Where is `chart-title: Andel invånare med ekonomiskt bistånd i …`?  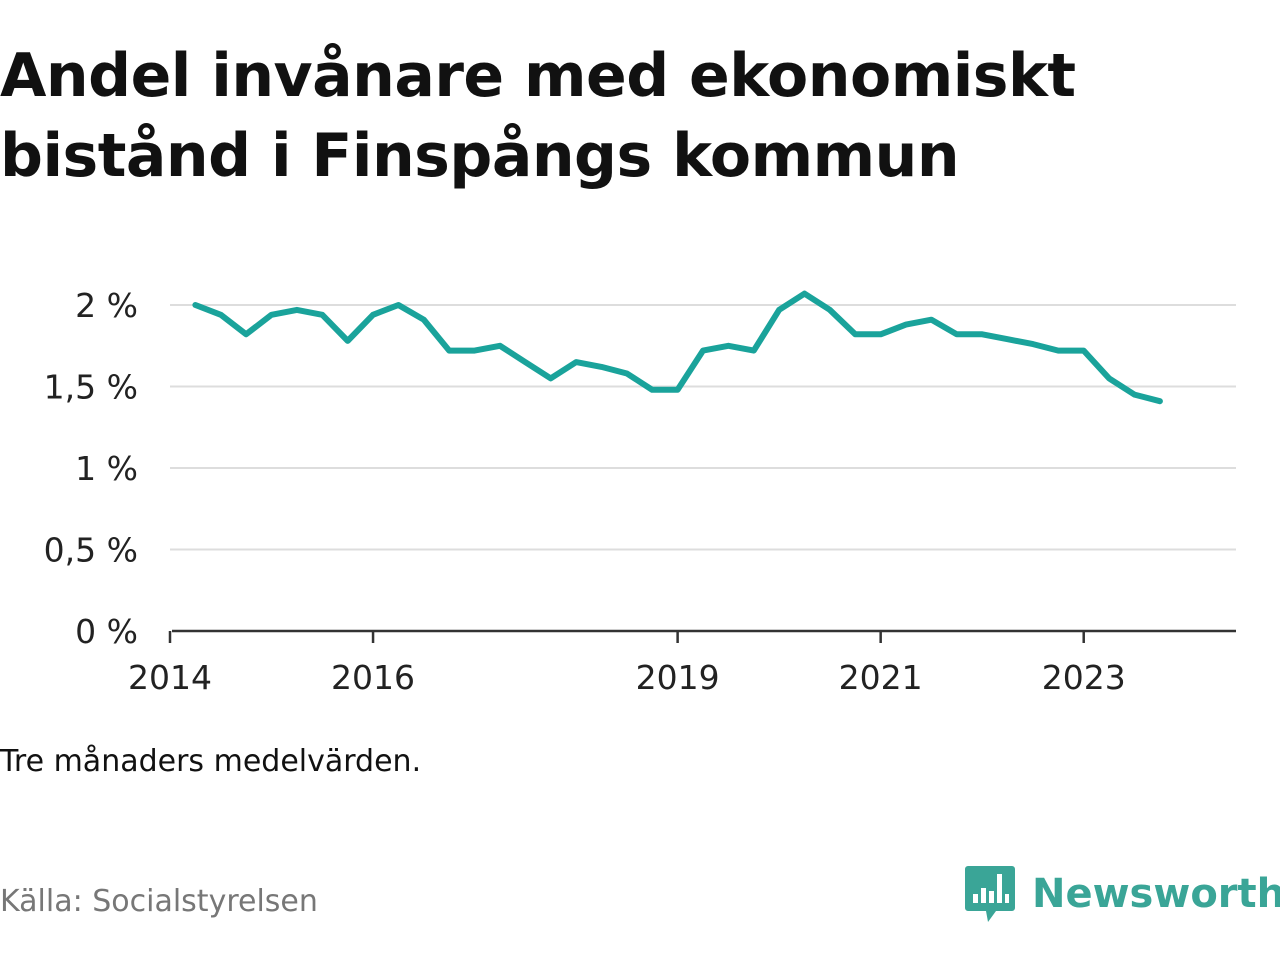 chart-title: Andel invånare med ekonomiskt bistånd i … is located at coordinates (538, 116).